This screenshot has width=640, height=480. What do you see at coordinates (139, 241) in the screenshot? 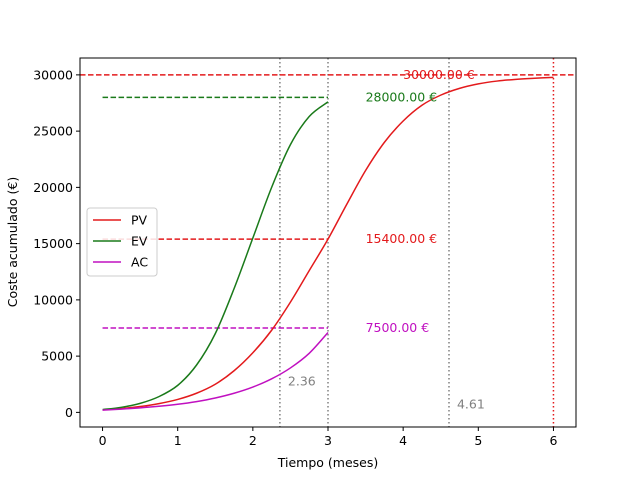
I see `legend-label-ev: EV` at bounding box center [139, 241].